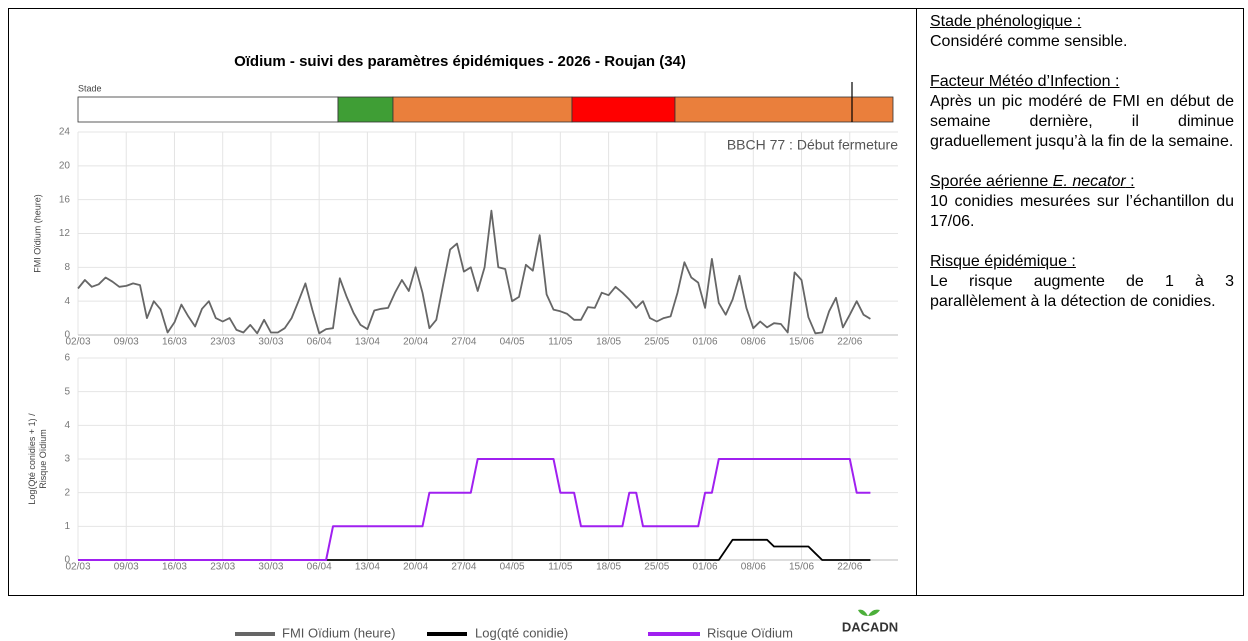 This screenshot has height=641, width=1248. I want to click on y-tick-label: 3, so click(67, 459).